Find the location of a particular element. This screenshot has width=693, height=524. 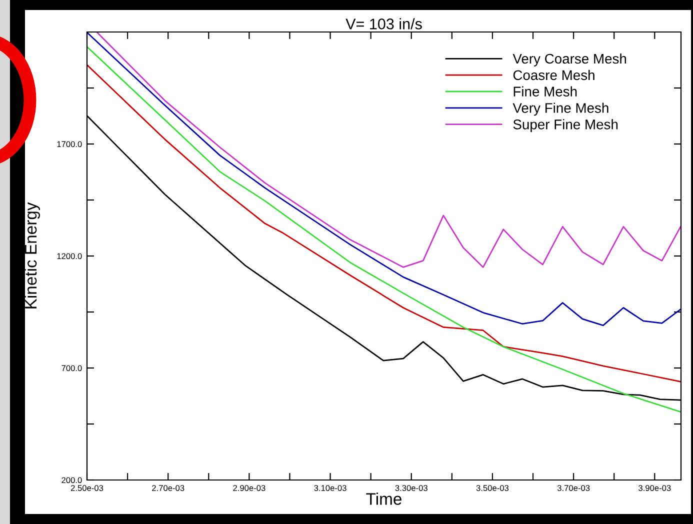

legend-label: Fine Mesh is located at coordinates (545, 91).